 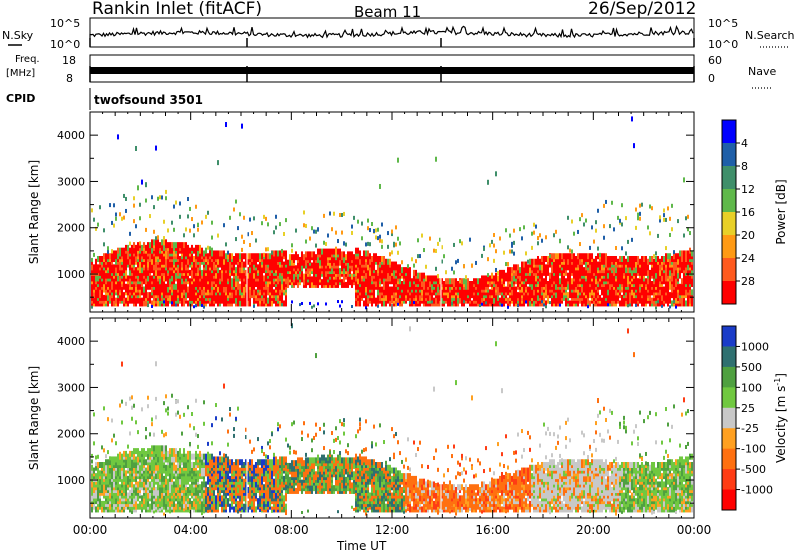 I want to click on nave-label: Nave, so click(x=762, y=71).